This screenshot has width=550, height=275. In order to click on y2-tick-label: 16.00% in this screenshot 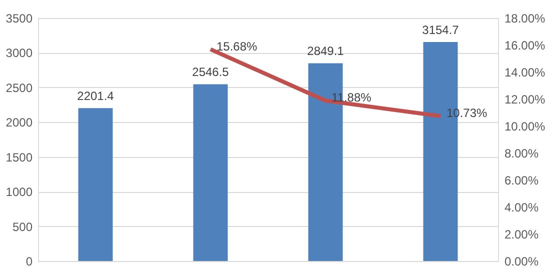, I will do `click(525, 45)`.